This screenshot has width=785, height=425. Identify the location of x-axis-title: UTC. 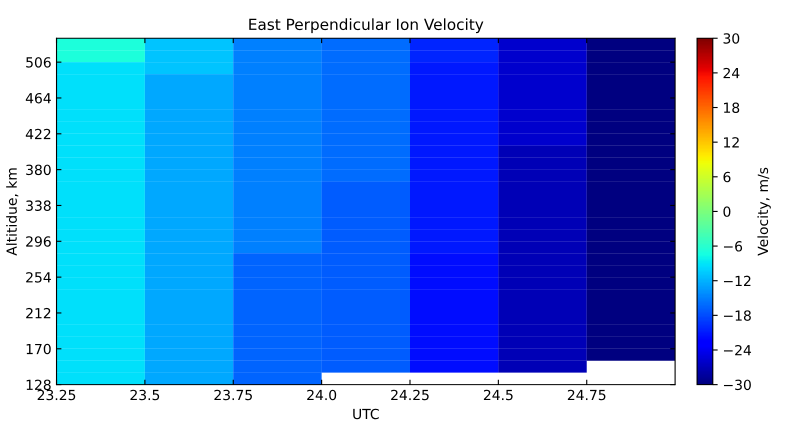
(366, 414).